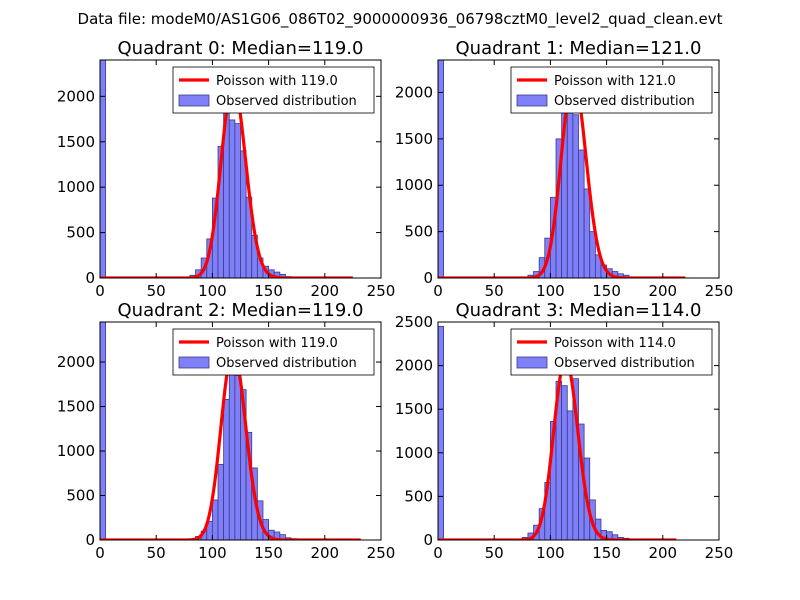 The height and width of the screenshot is (600, 800). I want to click on legend: Poisson with 121.0 Observed distribution, so click(611, 90).